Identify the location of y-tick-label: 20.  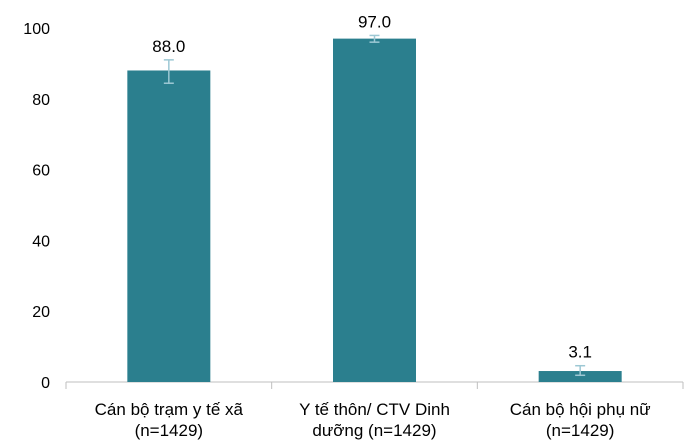
(41, 312).